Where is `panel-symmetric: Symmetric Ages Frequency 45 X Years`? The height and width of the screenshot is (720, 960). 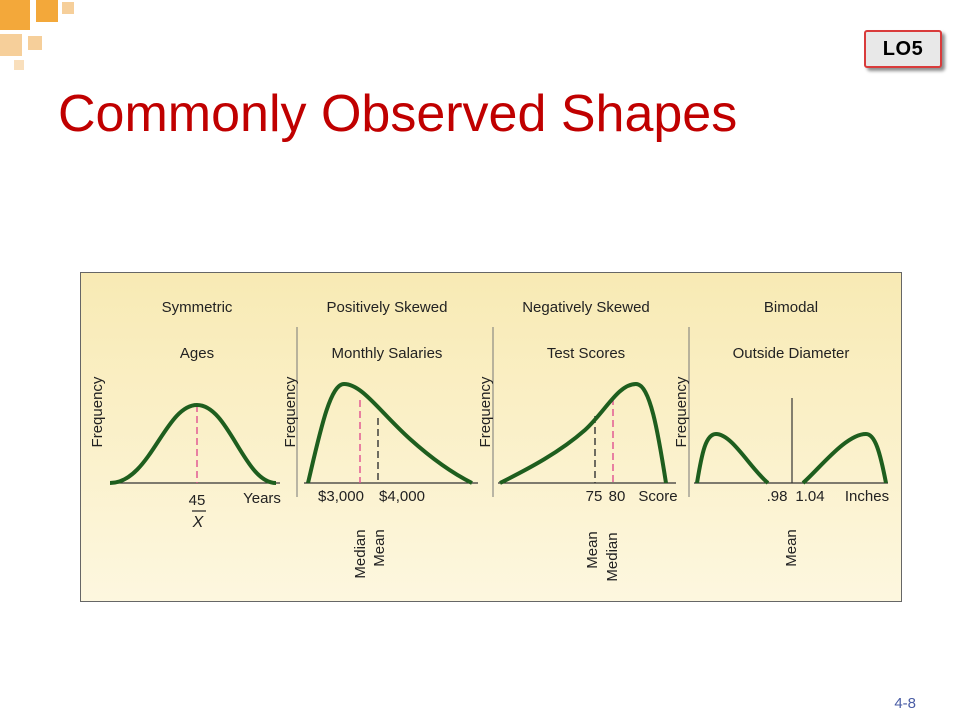
panel-symmetric: Symmetric Ages Frequency 45 X Years is located at coordinates (185, 415).